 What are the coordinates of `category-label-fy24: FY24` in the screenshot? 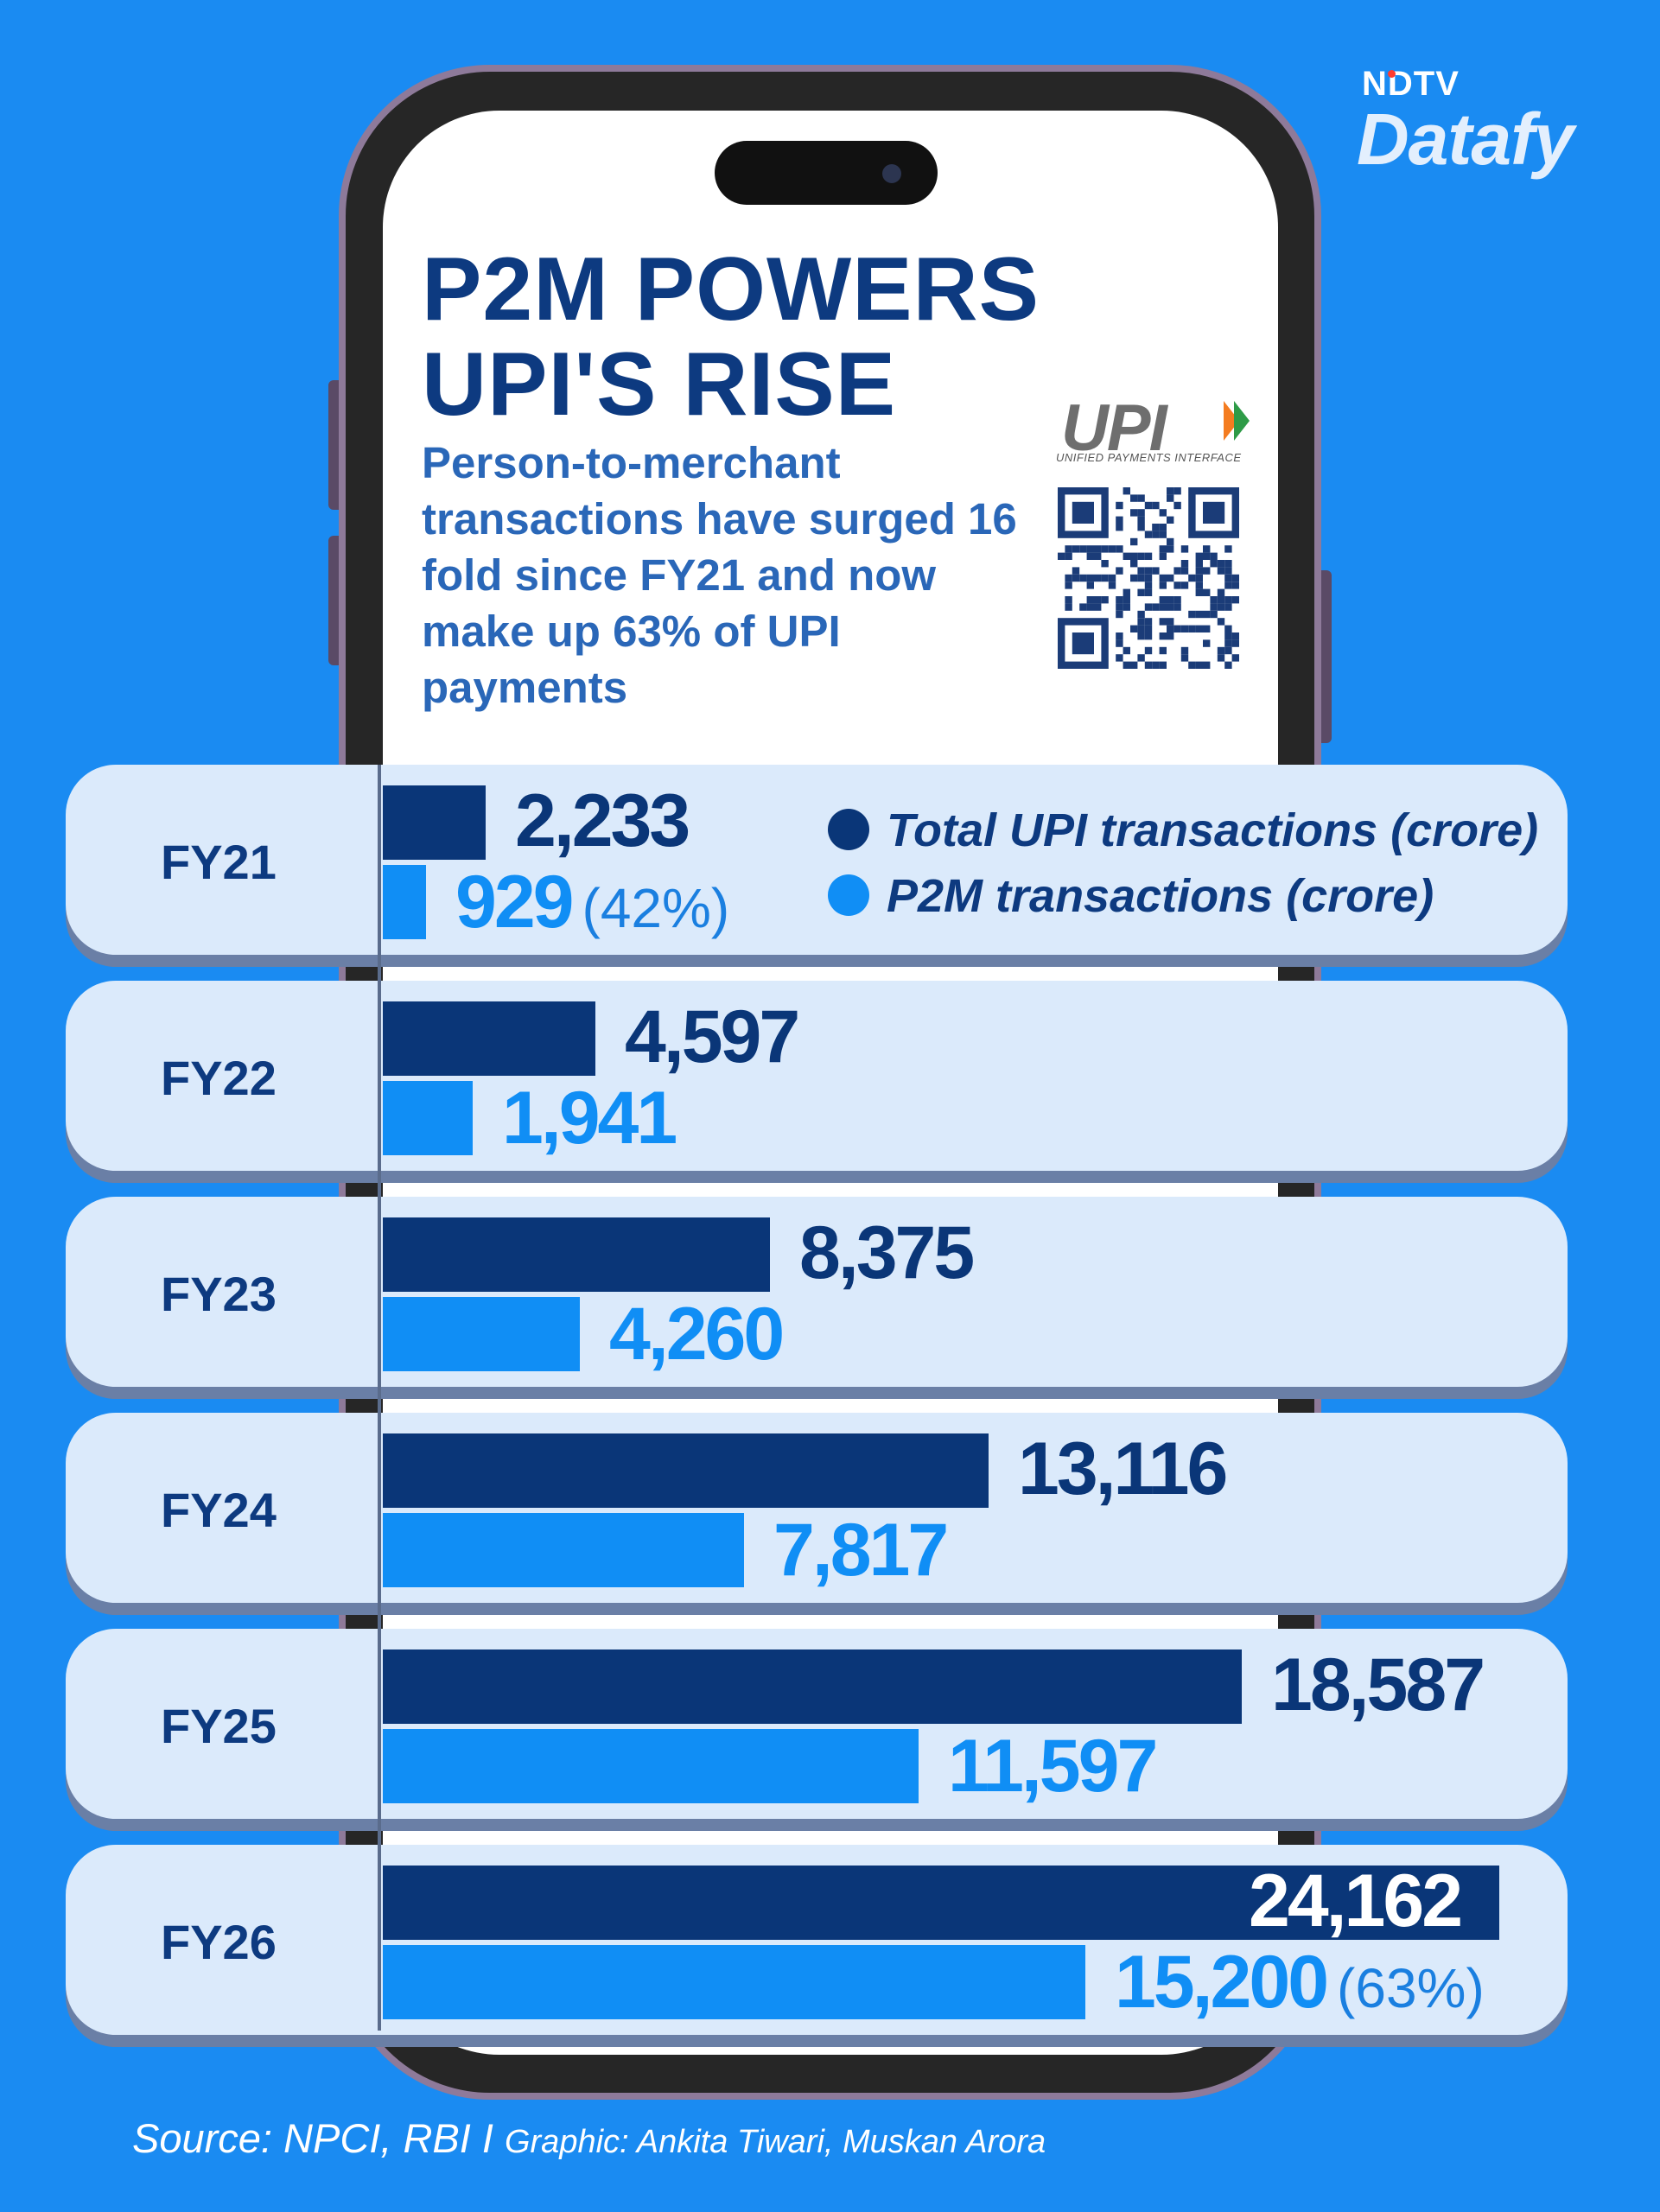 It's located at (219, 1510).